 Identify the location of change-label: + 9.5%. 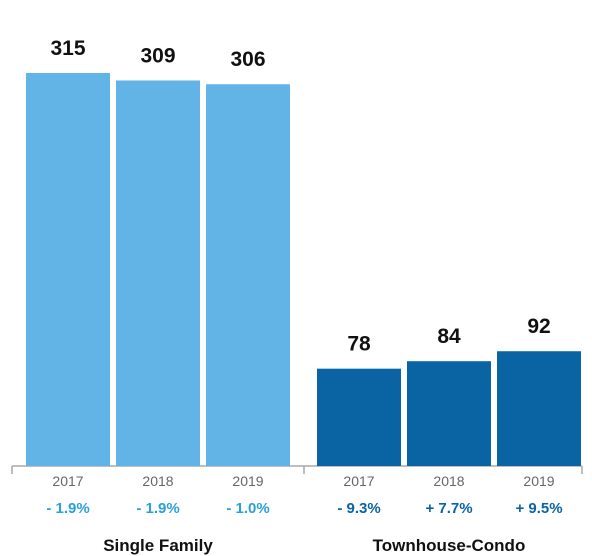
(538, 508).